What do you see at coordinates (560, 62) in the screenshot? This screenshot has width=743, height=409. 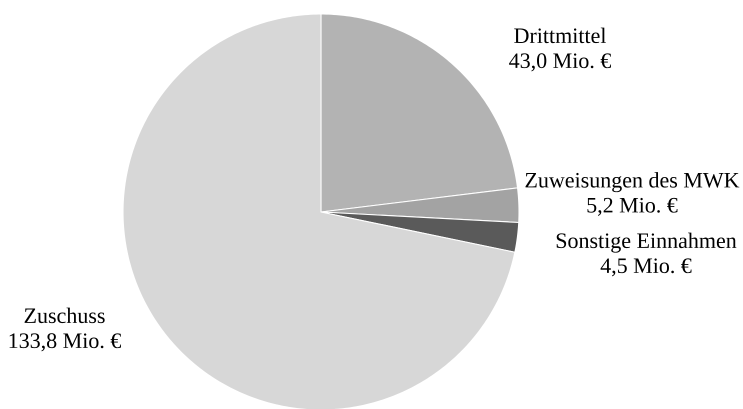 I see `data-label: 43,0 Mio. €` at bounding box center [560, 62].